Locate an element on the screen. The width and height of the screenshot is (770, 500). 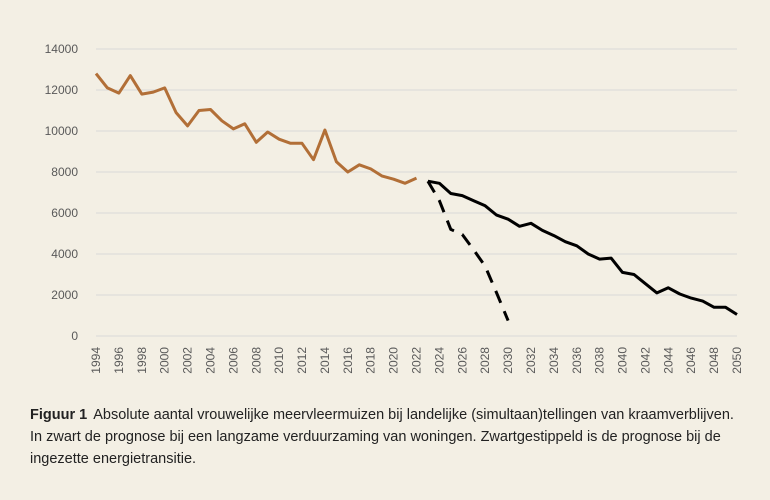
y-tick-label: 6000 is located at coordinates (64, 213).